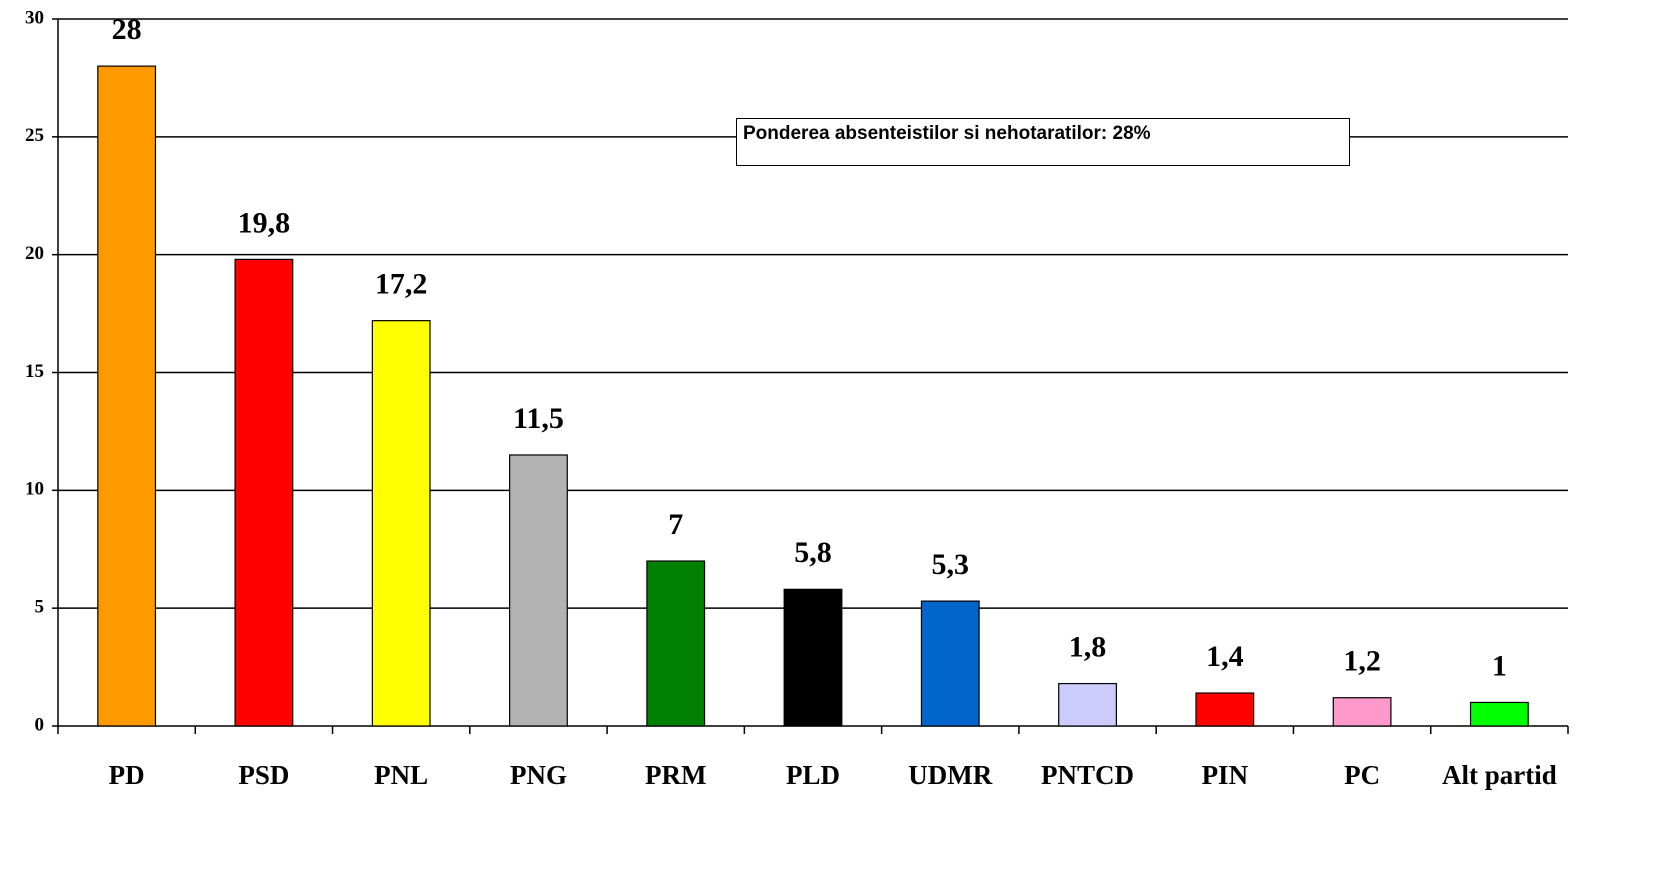 Image resolution: width=1670 pixels, height=884 pixels. What do you see at coordinates (675, 524) in the screenshot?
I see `value-label: 7` at bounding box center [675, 524].